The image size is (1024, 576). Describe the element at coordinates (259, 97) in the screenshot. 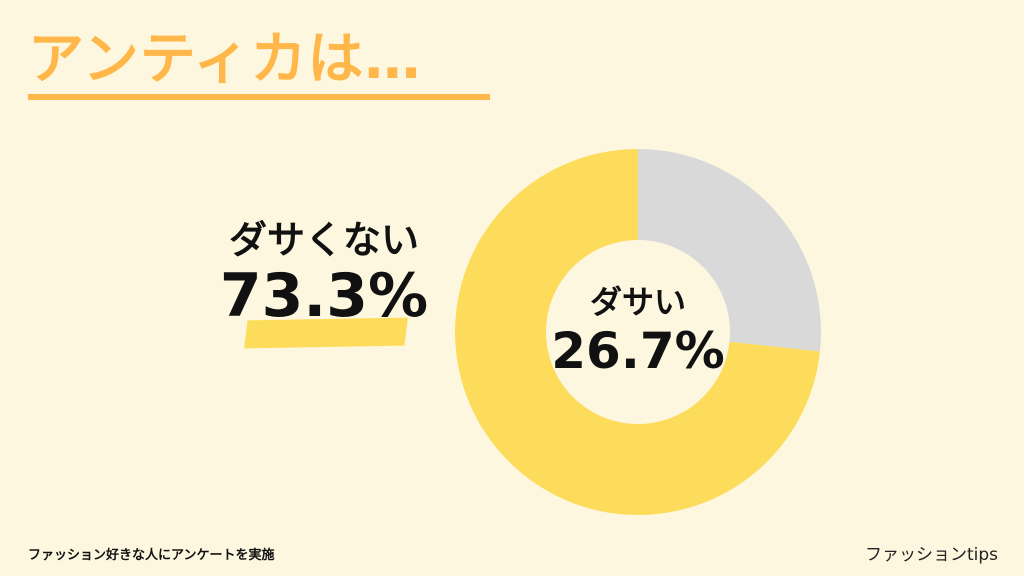

I see `title-underline` at that location.